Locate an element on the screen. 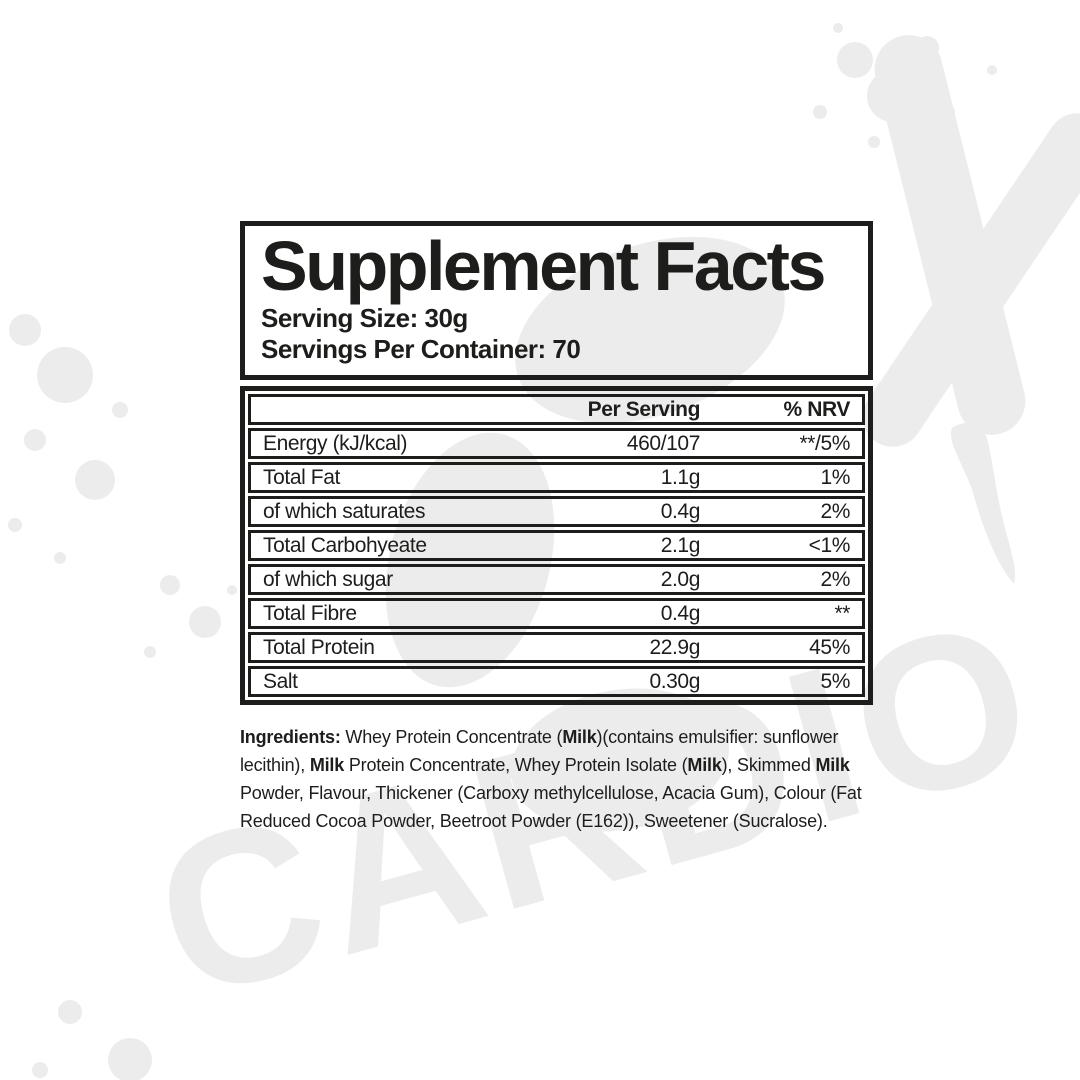  row-label: Total Carbohyeate is located at coordinates (345, 545).